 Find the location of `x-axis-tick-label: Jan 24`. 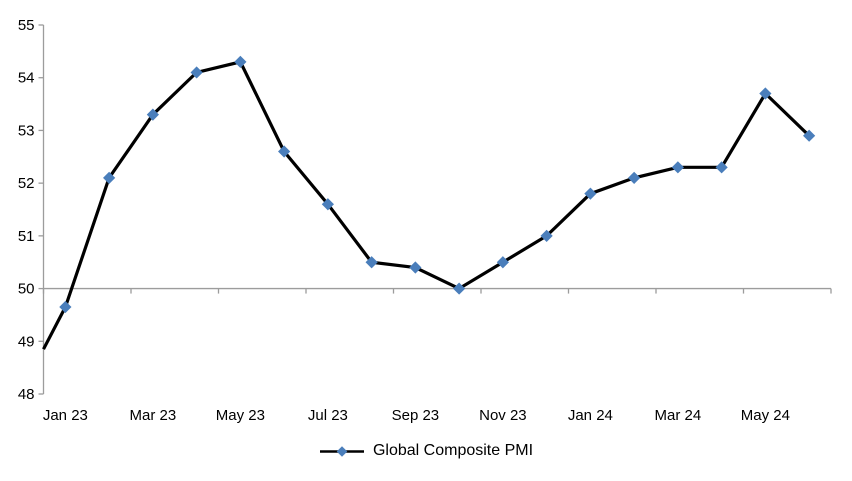

x-axis-tick-label: Jan 24 is located at coordinates (590, 415).